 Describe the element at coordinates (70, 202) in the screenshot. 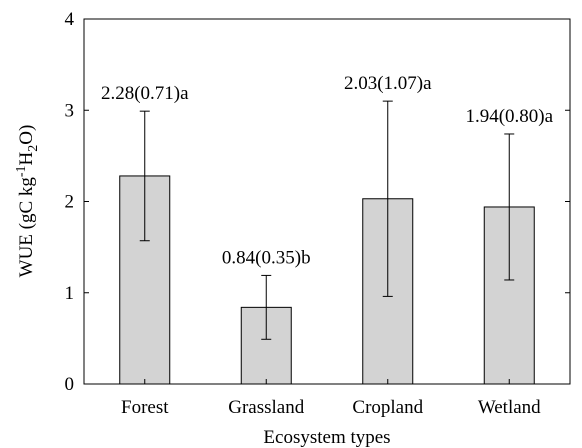

I see `y-tick-label: 2` at that location.